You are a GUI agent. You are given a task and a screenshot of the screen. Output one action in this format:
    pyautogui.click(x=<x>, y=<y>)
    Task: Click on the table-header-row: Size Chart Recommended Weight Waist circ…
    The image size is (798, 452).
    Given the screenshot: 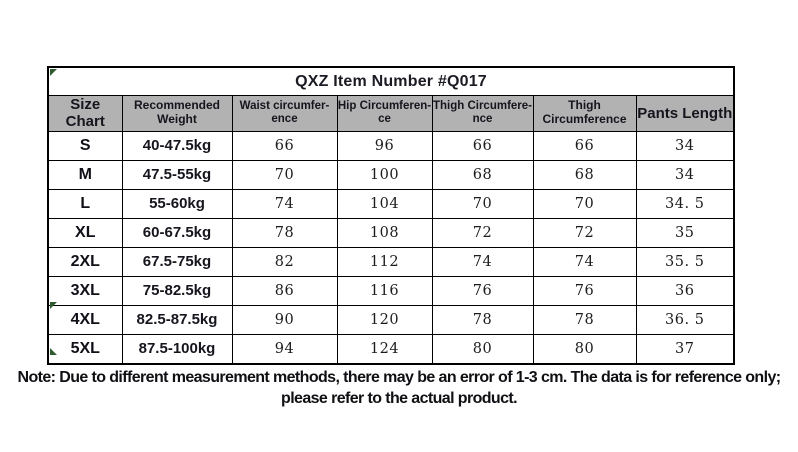 What is the action you would take?
    pyautogui.click(x=391, y=113)
    